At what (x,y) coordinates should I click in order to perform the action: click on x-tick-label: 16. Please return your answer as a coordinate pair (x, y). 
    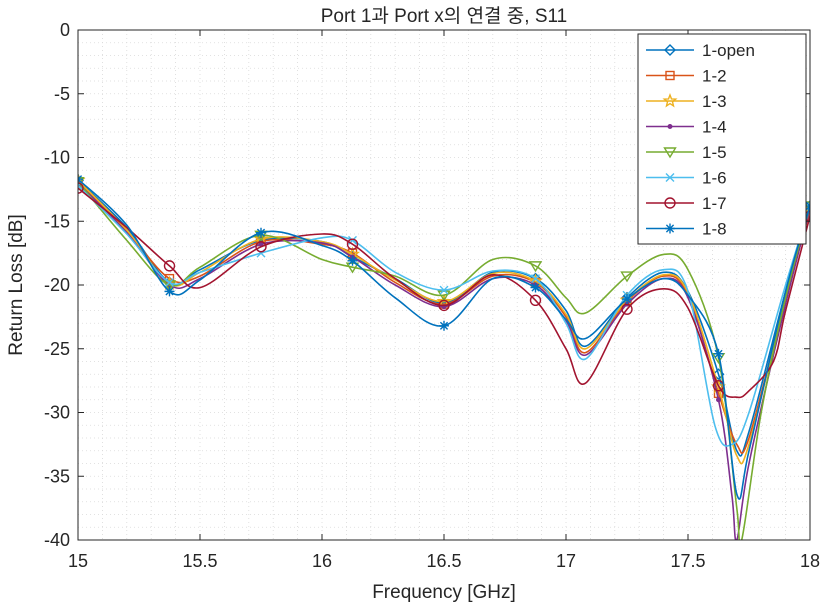
    Looking at the image, I should click on (322, 561).